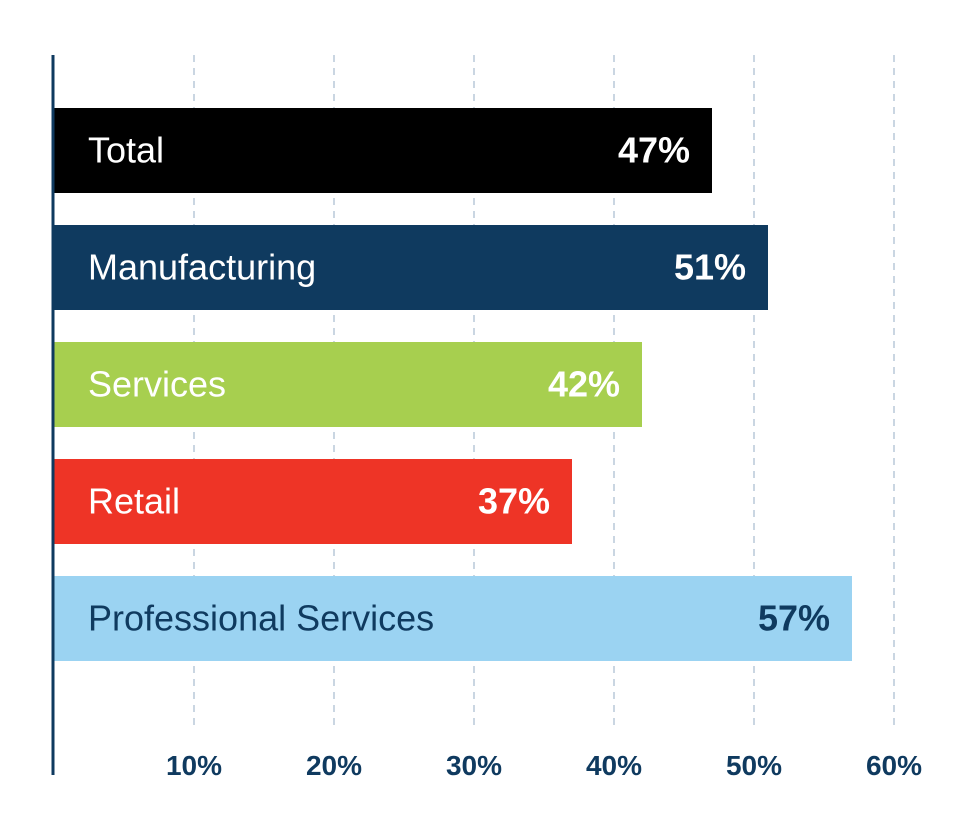 Image resolution: width=969 pixels, height=840 pixels. I want to click on bar-value-label: 51%, so click(710, 267).